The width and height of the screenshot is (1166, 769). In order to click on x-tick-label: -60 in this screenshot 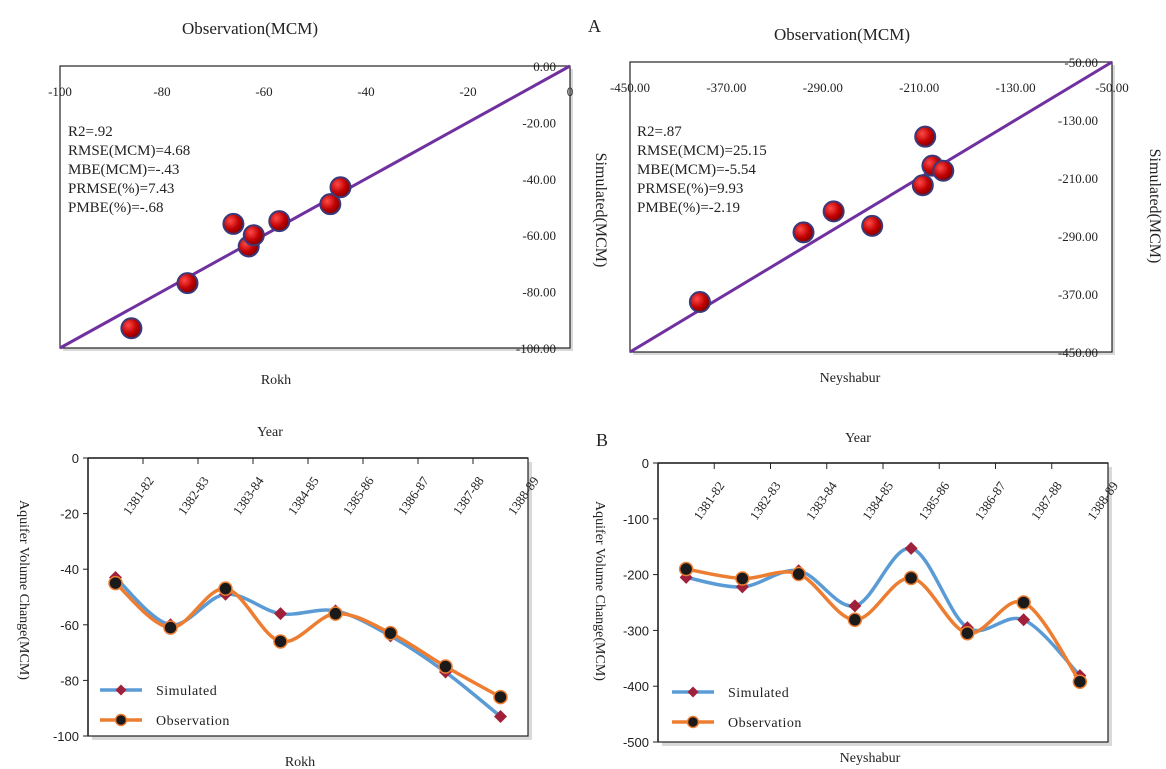, I will do `click(263, 91)`.